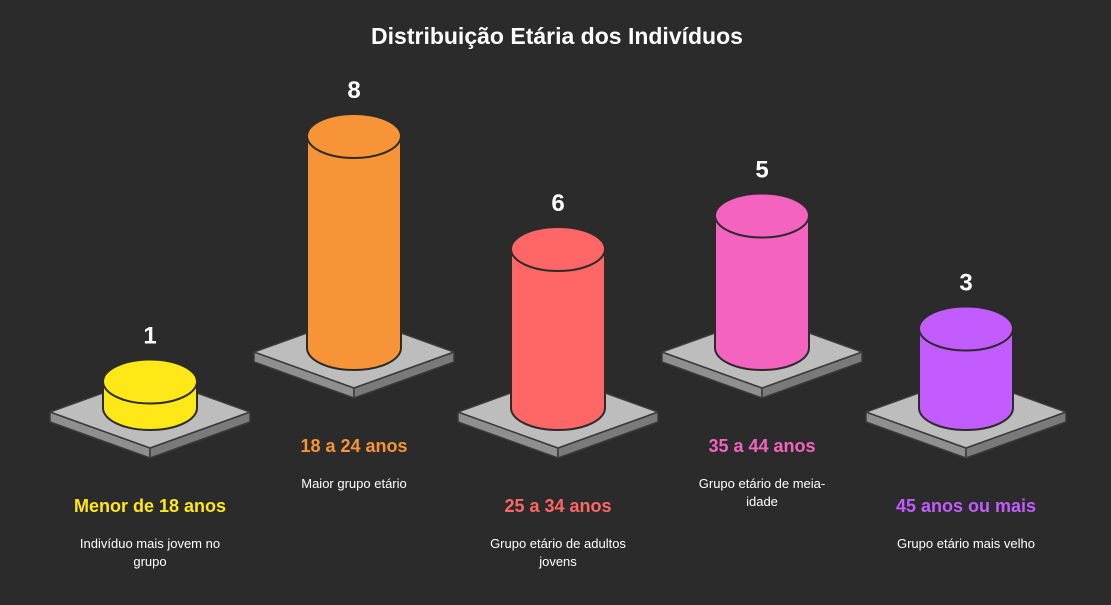  Describe the element at coordinates (354, 483) in the screenshot. I see `category-description: Maior grupo etário` at that location.